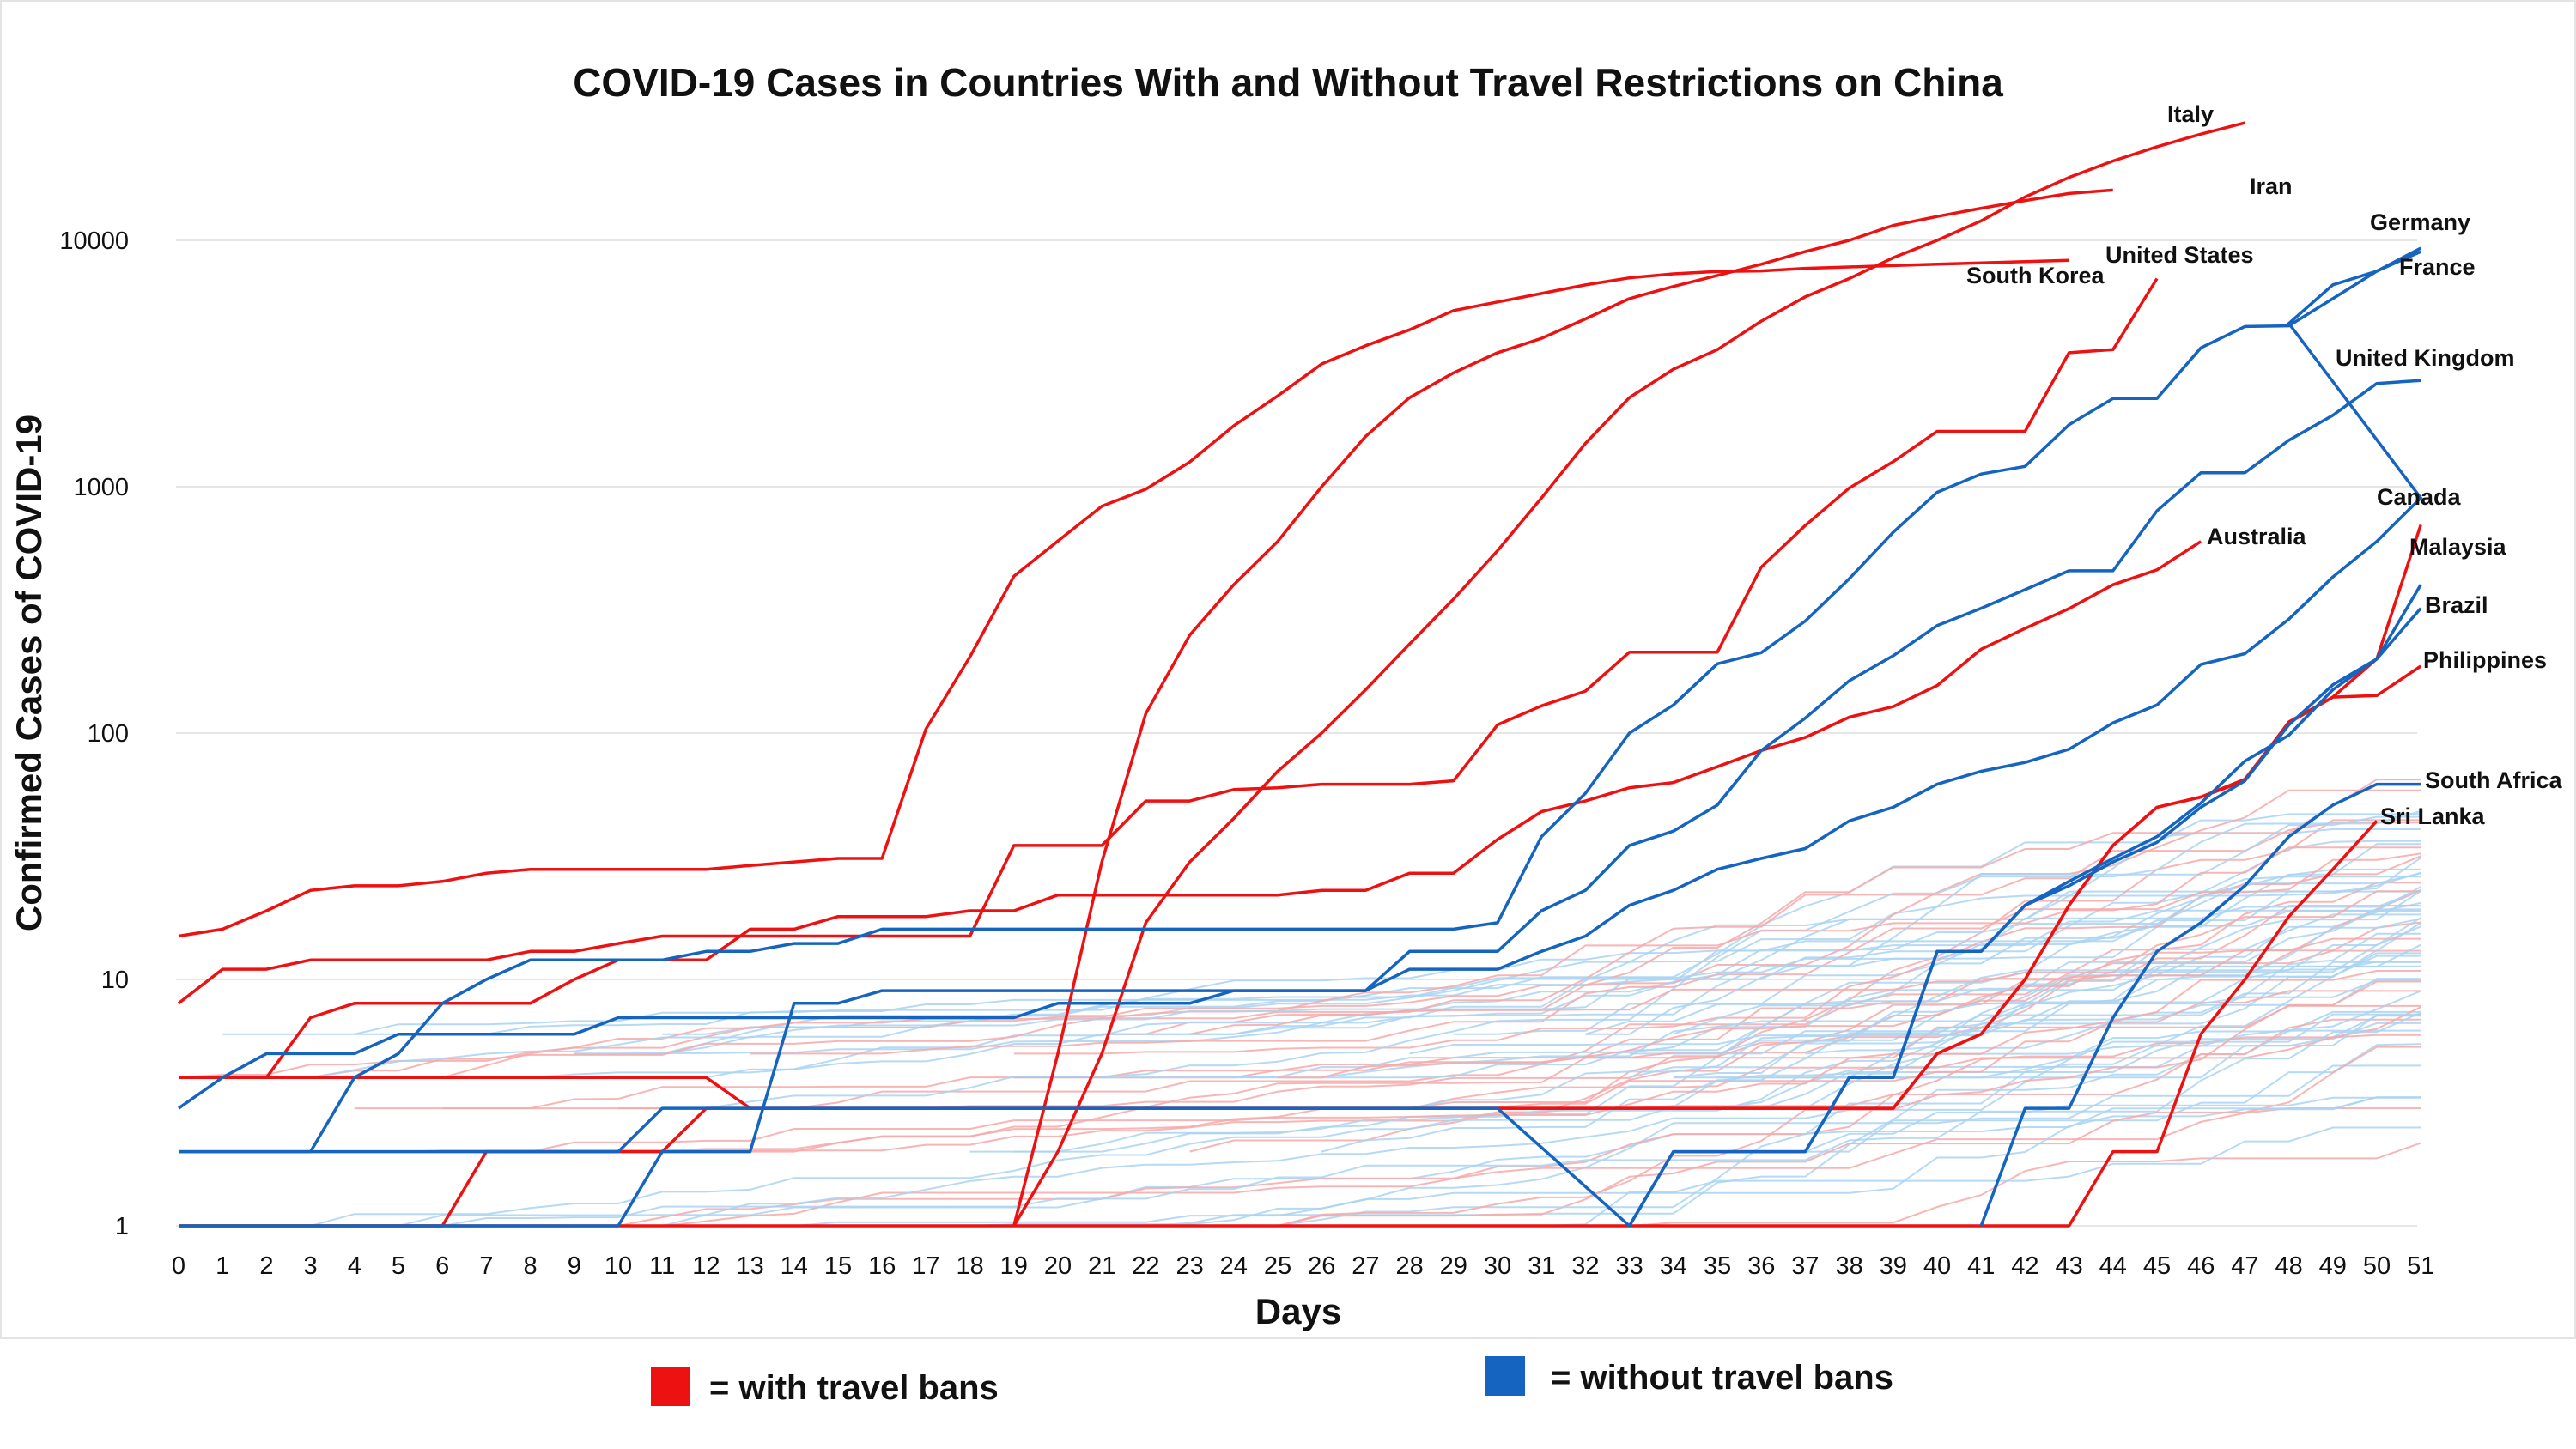 The height and width of the screenshot is (1449, 2576). What do you see at coordinates (854, 1388) in the screenshot?
I see `legend-label-with-bans: = with travel bans` at bounding box center [854, 1388].